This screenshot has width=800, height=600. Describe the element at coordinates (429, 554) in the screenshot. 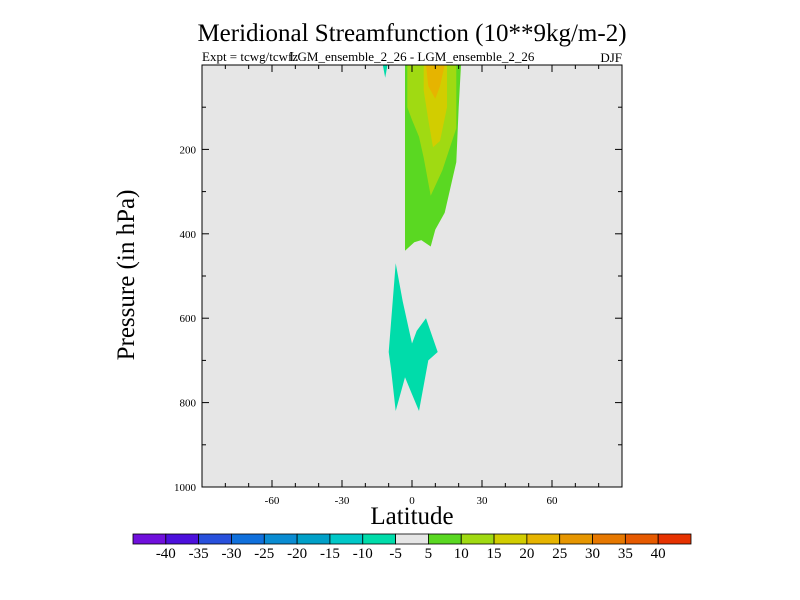

I see `colorbar-label: 5` at that location.